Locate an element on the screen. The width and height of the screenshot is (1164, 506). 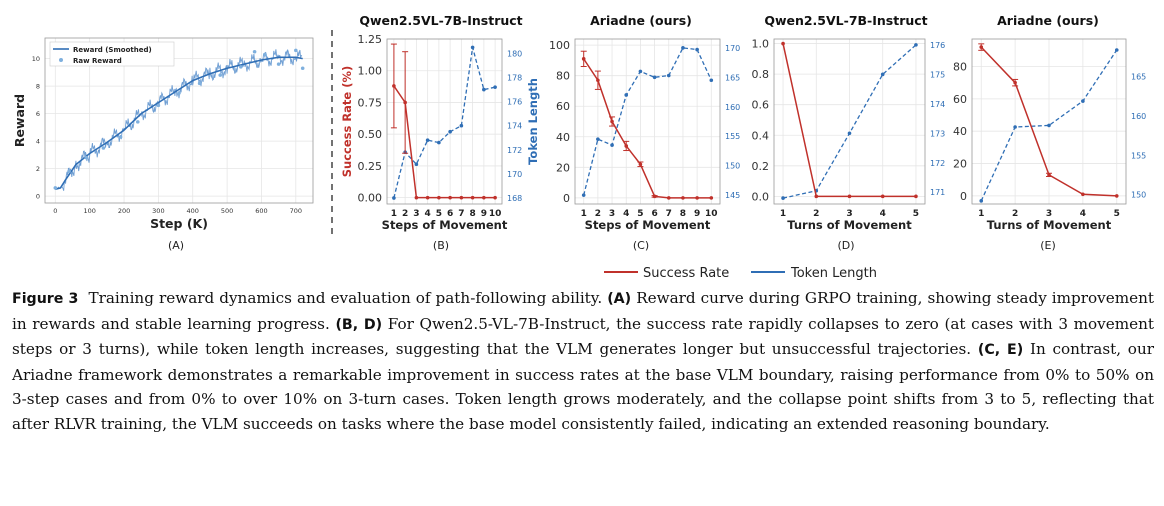
chart-b-xtick-label: 9 is located at coordinates (484, 214).